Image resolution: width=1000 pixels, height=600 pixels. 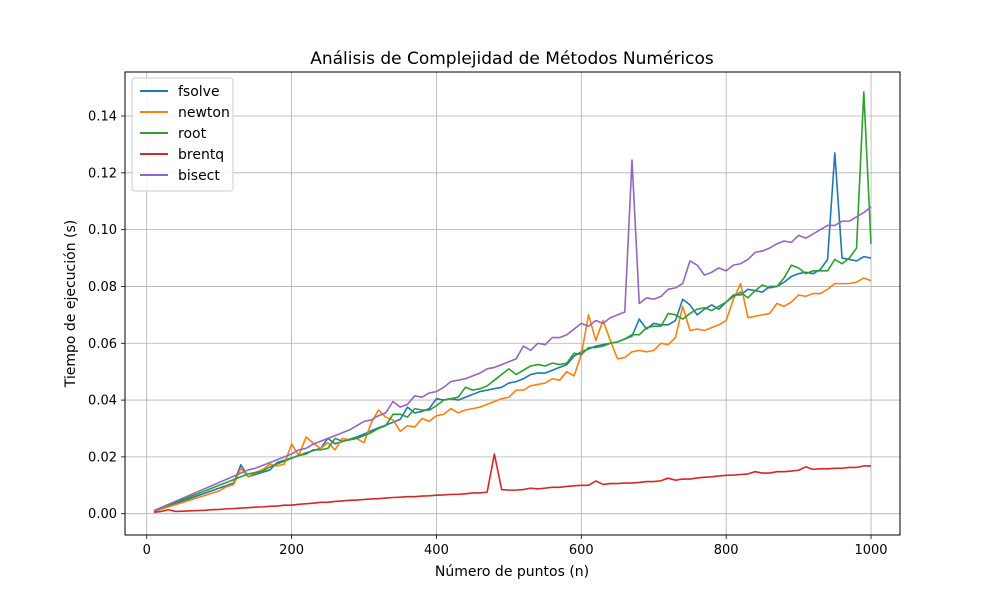 What do you see at coordinates (102, 344) in the screenshot?
I see `y-tick-label: 0.06` at bounding box center [102, 344].